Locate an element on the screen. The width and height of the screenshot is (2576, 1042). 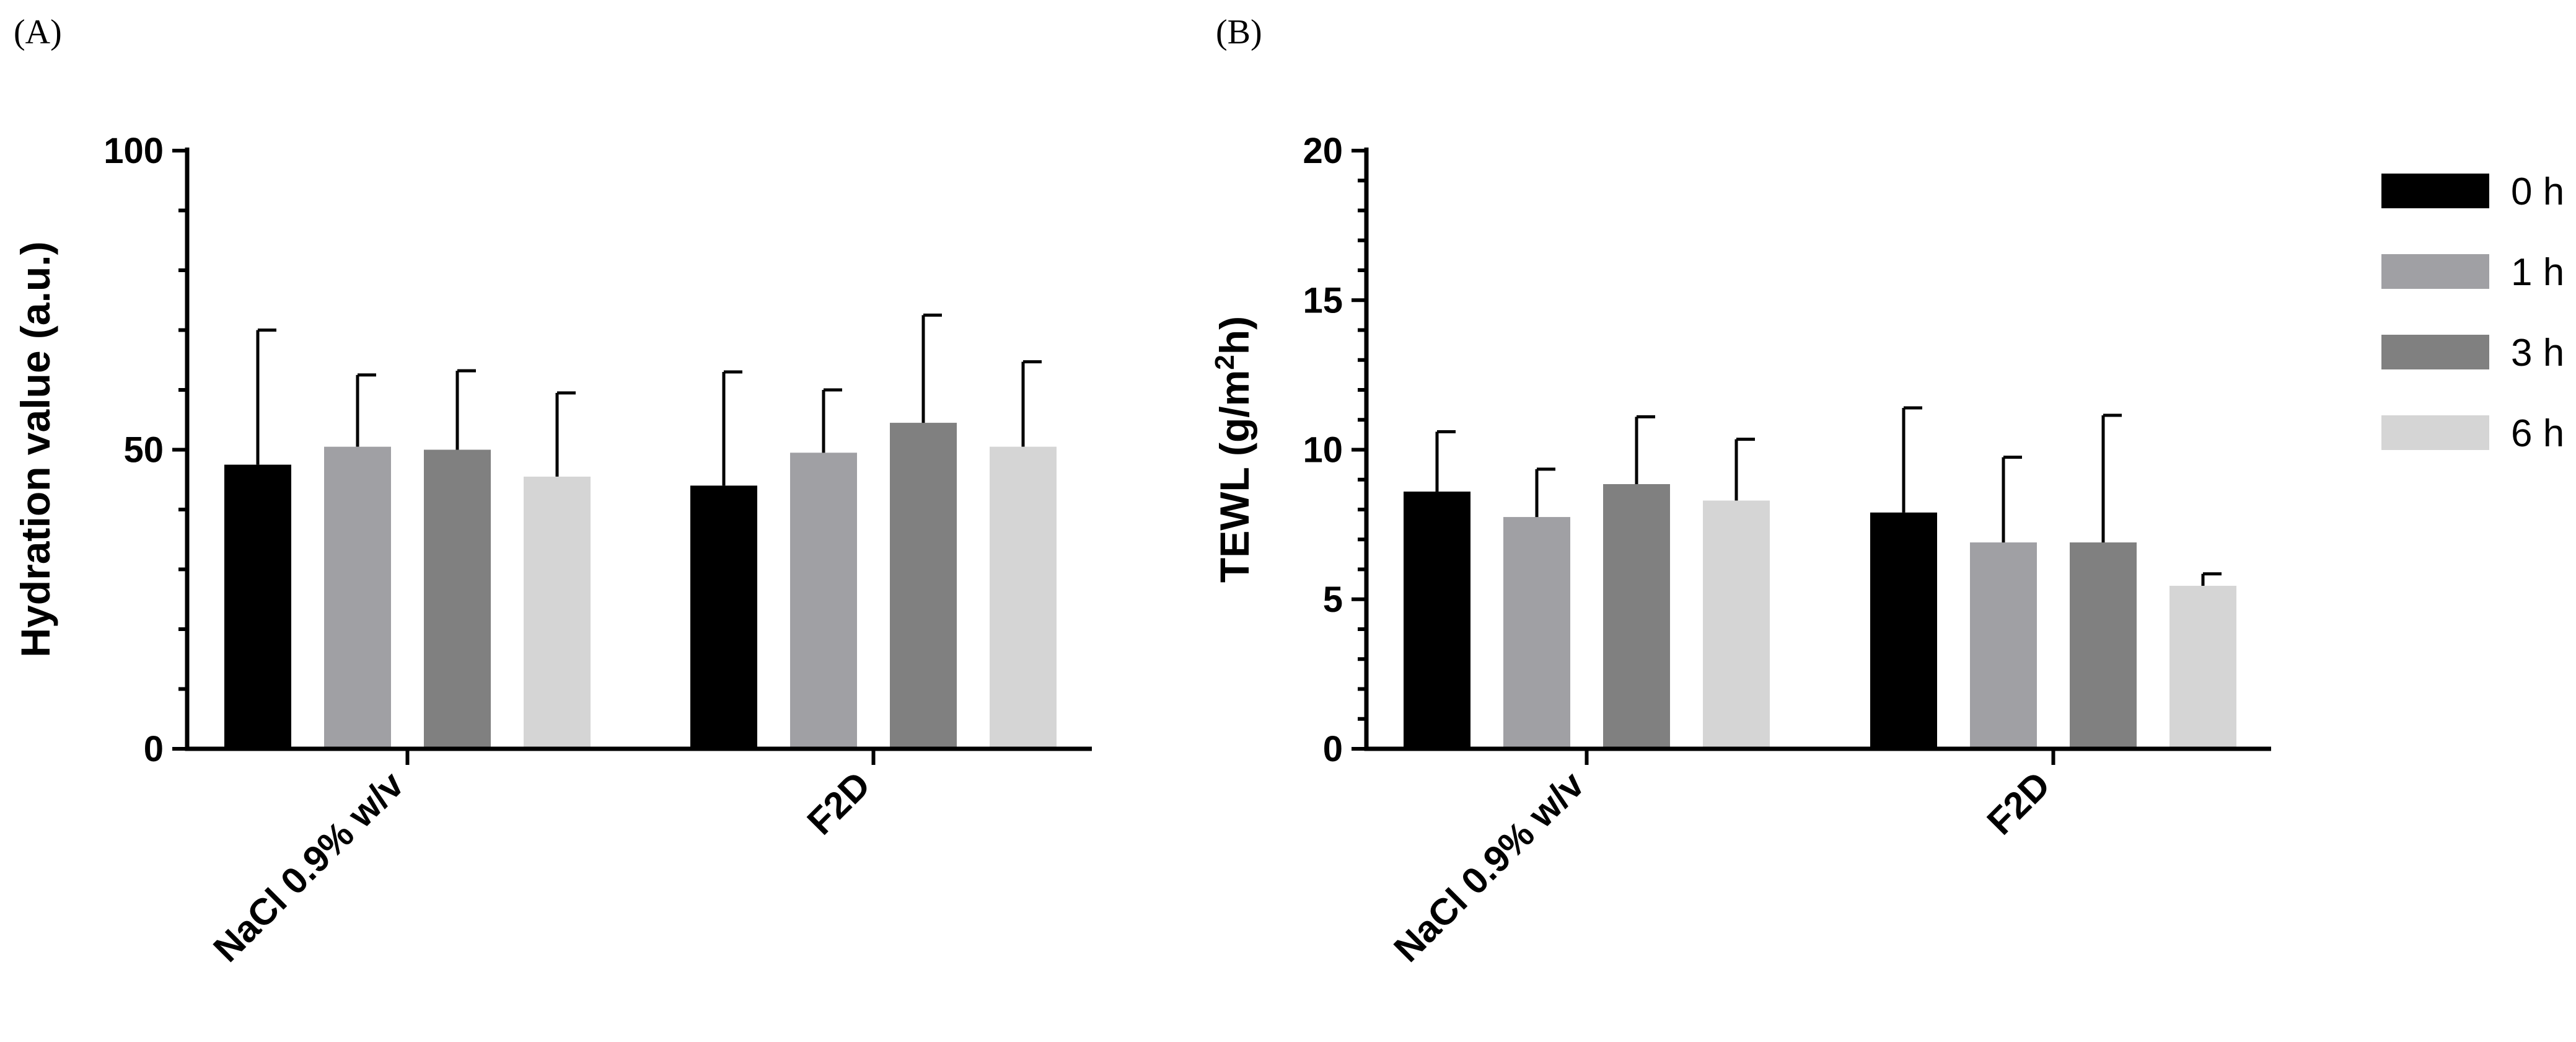
y-axis-title-b-end: h) is located at coordinates (1234, 335).